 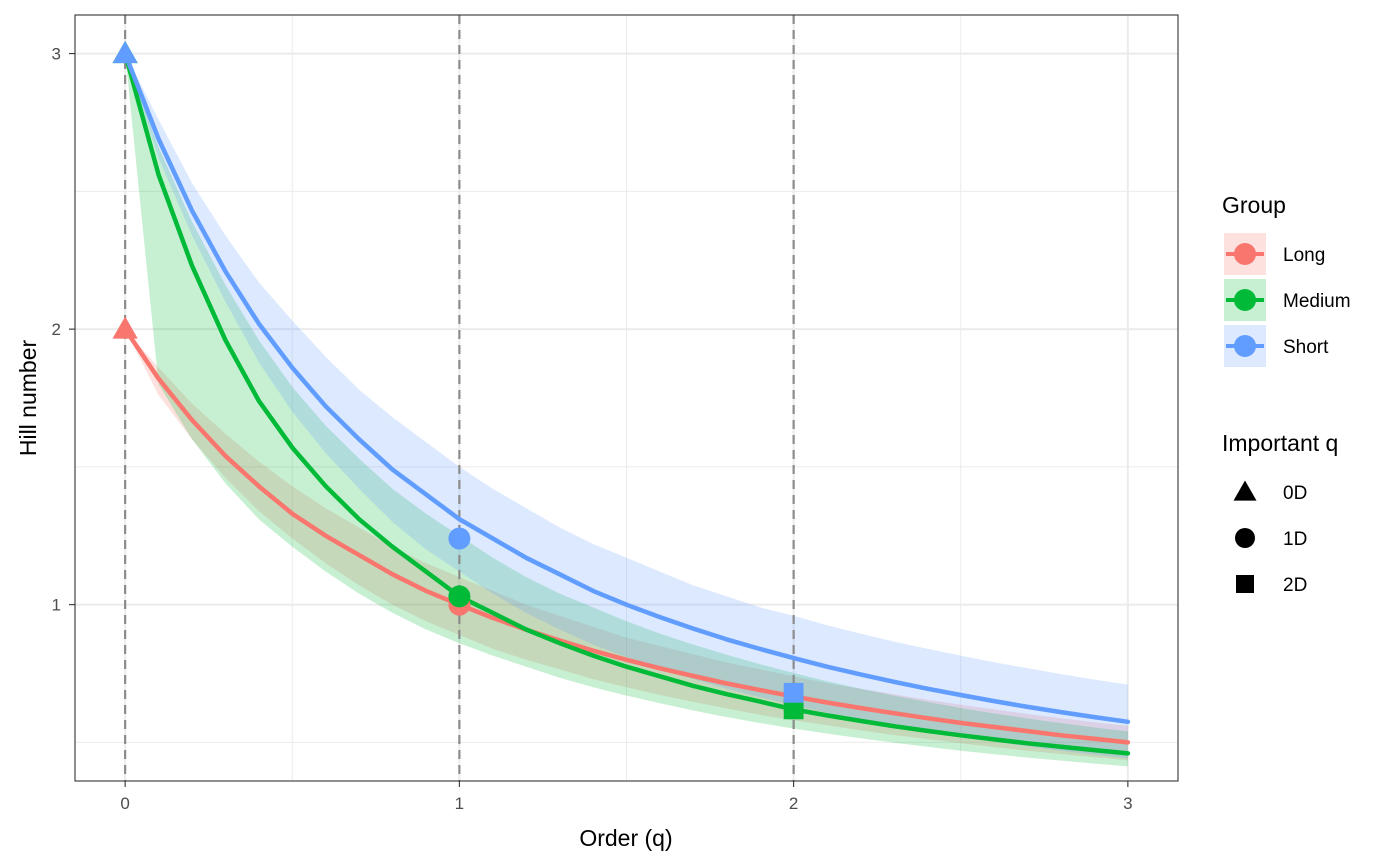 I want to click on marker-short-circle, so click(x=459, y=538).